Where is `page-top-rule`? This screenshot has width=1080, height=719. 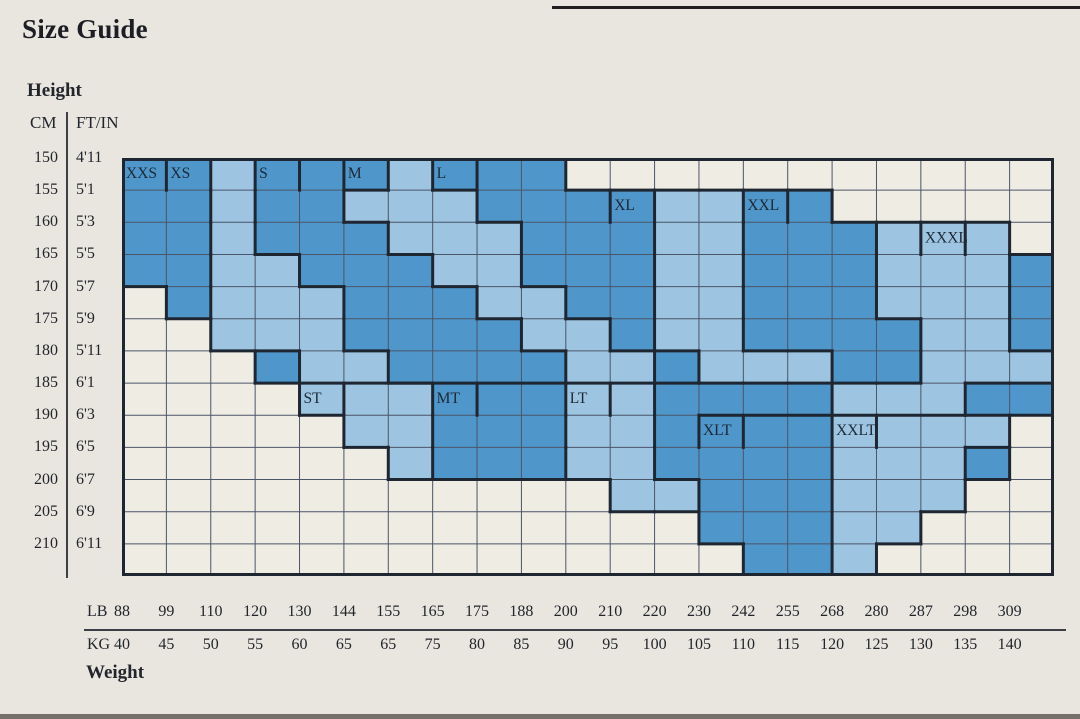
page-top-rule is located at coordinates (816, 7).